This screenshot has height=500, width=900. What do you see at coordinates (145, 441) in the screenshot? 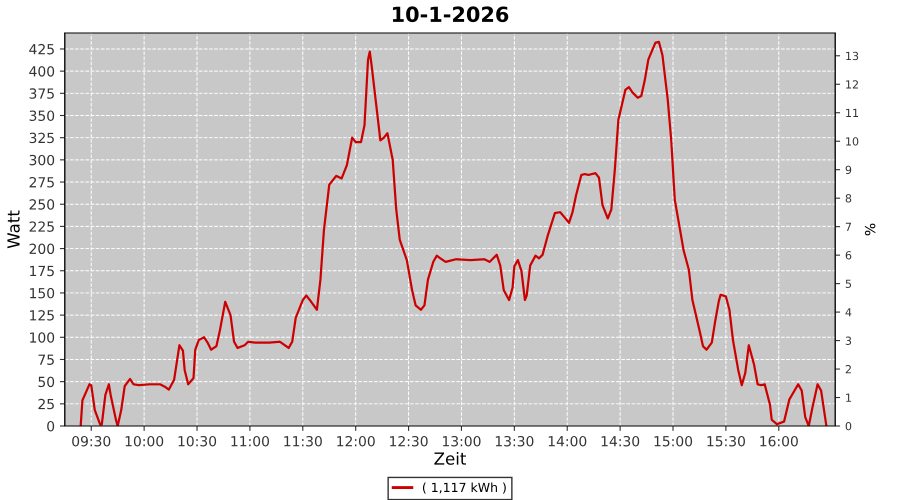
I see `x-tick-label: 10:00` at bounding box center [145, 441].